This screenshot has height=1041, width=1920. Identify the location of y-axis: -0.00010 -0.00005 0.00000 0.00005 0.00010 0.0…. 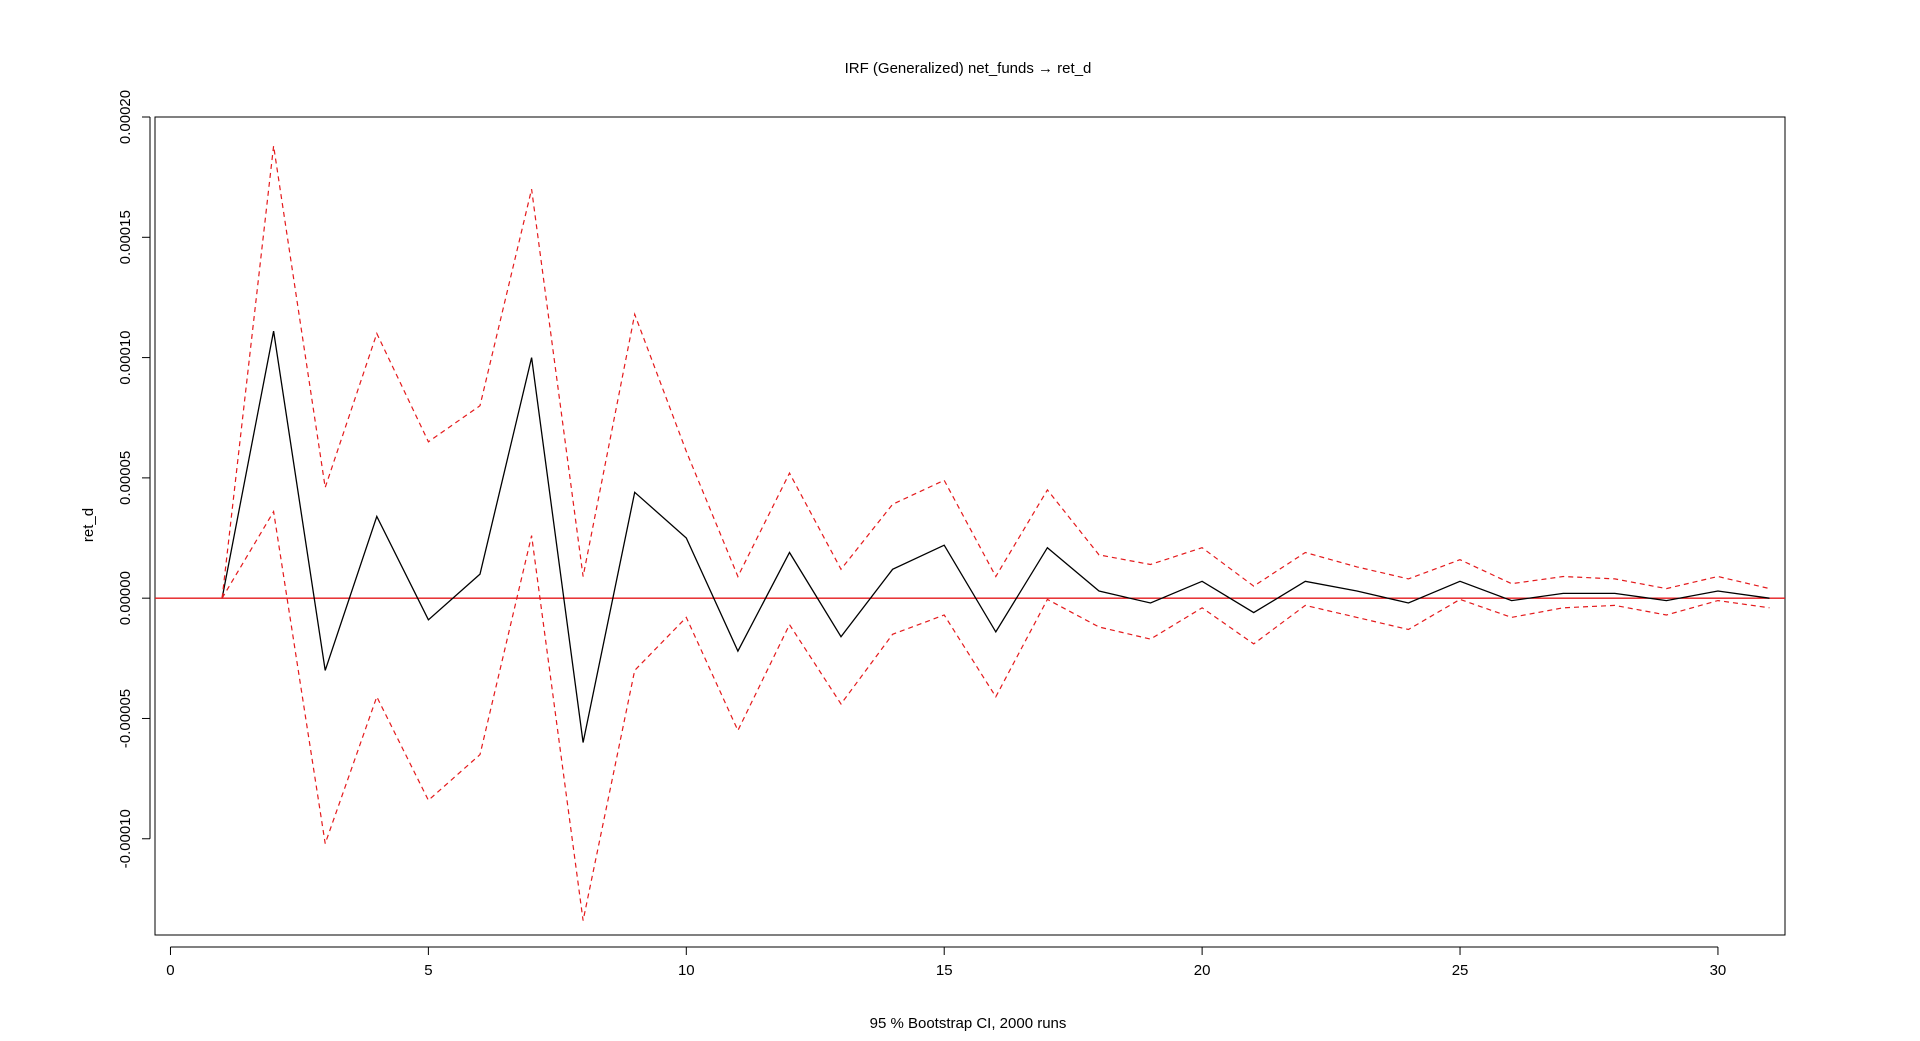
(134, 479).